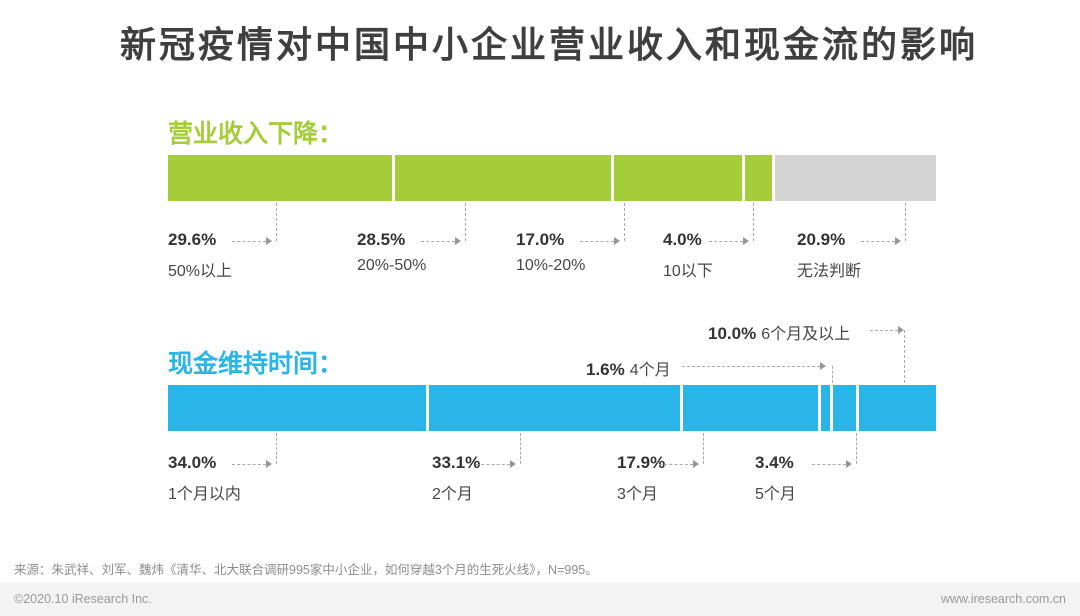 The image size is (1080, 616). Describe the element at coordinates (540, 239) in the screenshot. I see `value-label: 17.0%` at that location.